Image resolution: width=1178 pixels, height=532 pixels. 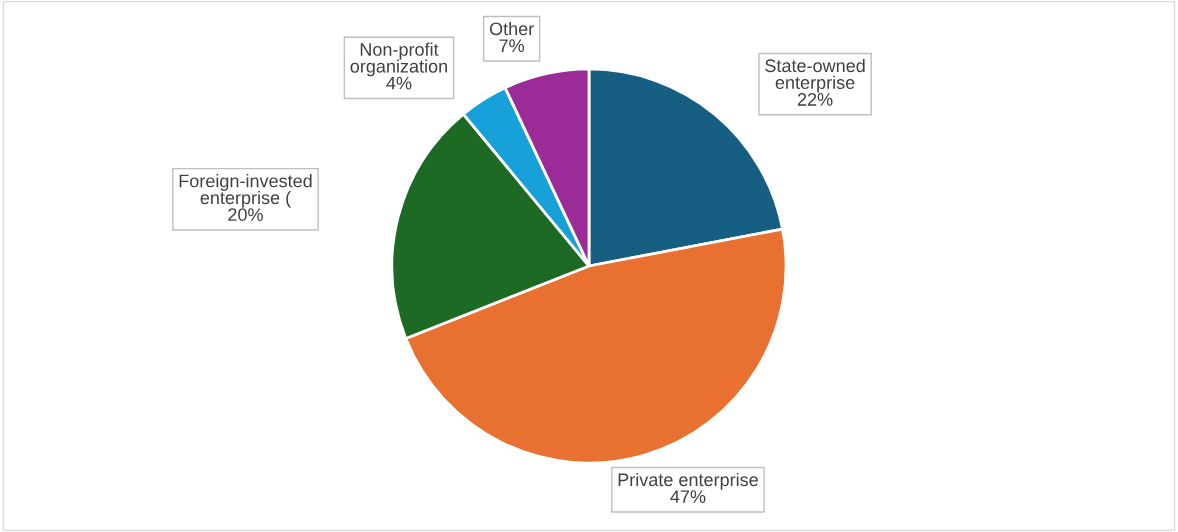 What do you see at coordinates (815, 75) in the screenshot?
I see `slice-label: State-owned enterprise` at bounding box center [815, 75].